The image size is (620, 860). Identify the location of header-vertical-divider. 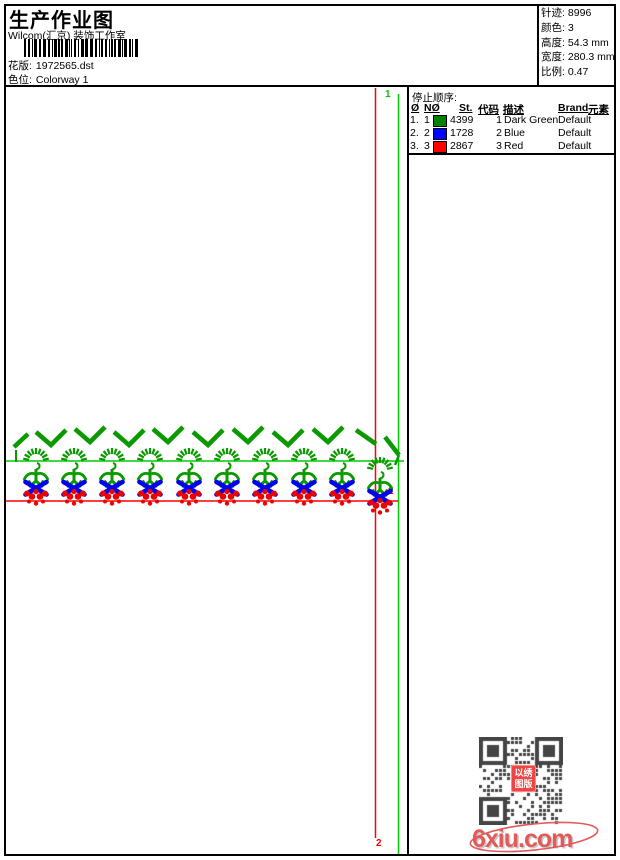
(538, 45).